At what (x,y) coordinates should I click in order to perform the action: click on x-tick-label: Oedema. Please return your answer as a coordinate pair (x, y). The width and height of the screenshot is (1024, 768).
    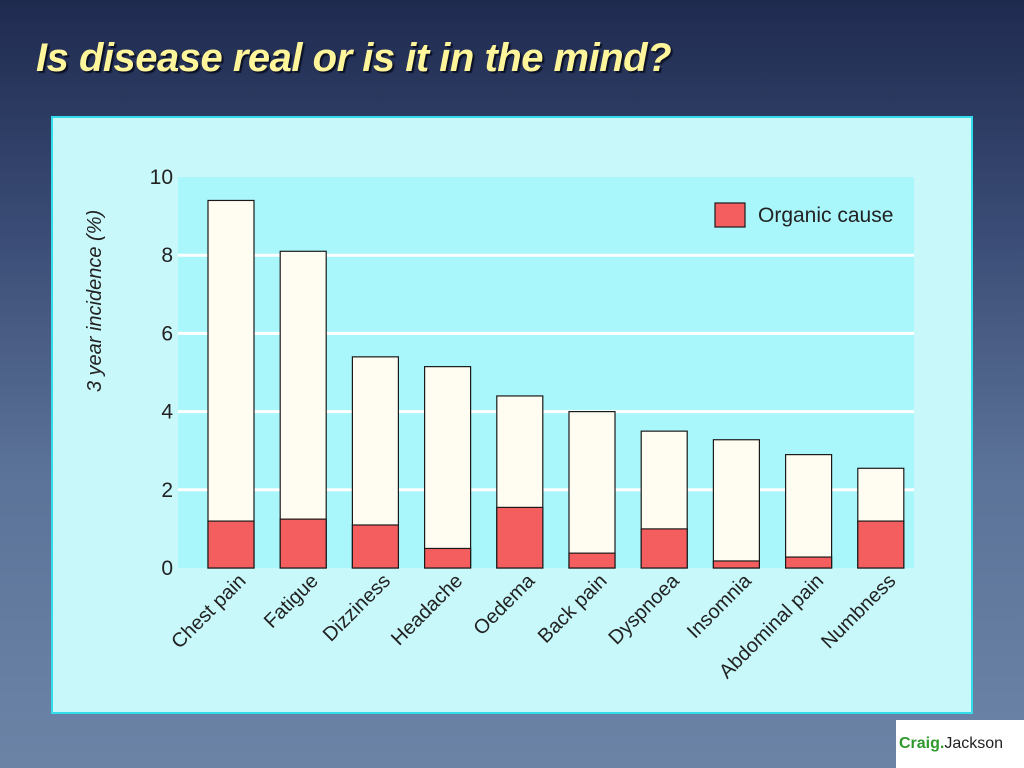
    Looking at the image, I should click on (505, 604).